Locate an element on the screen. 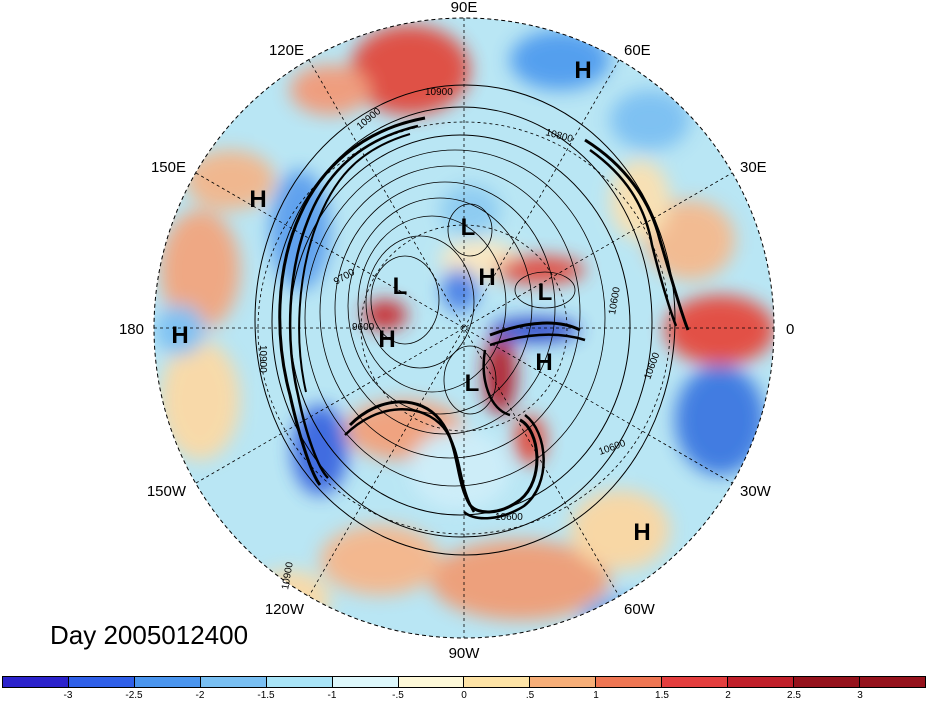 The image size is (928, 702). colorbar-tick-label: 1.5 is located at coordinates (662, 695).